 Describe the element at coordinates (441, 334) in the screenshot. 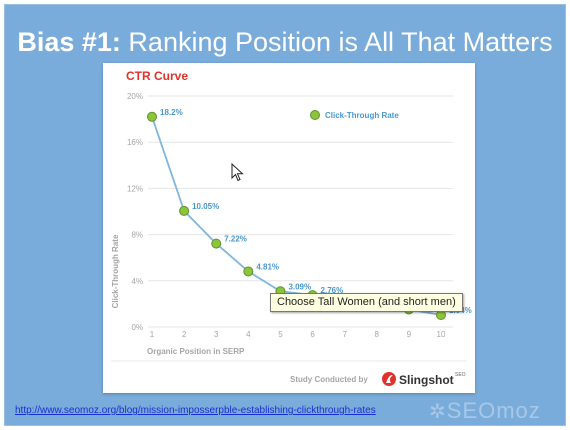

I see `x-tick-label: 10` at that location.